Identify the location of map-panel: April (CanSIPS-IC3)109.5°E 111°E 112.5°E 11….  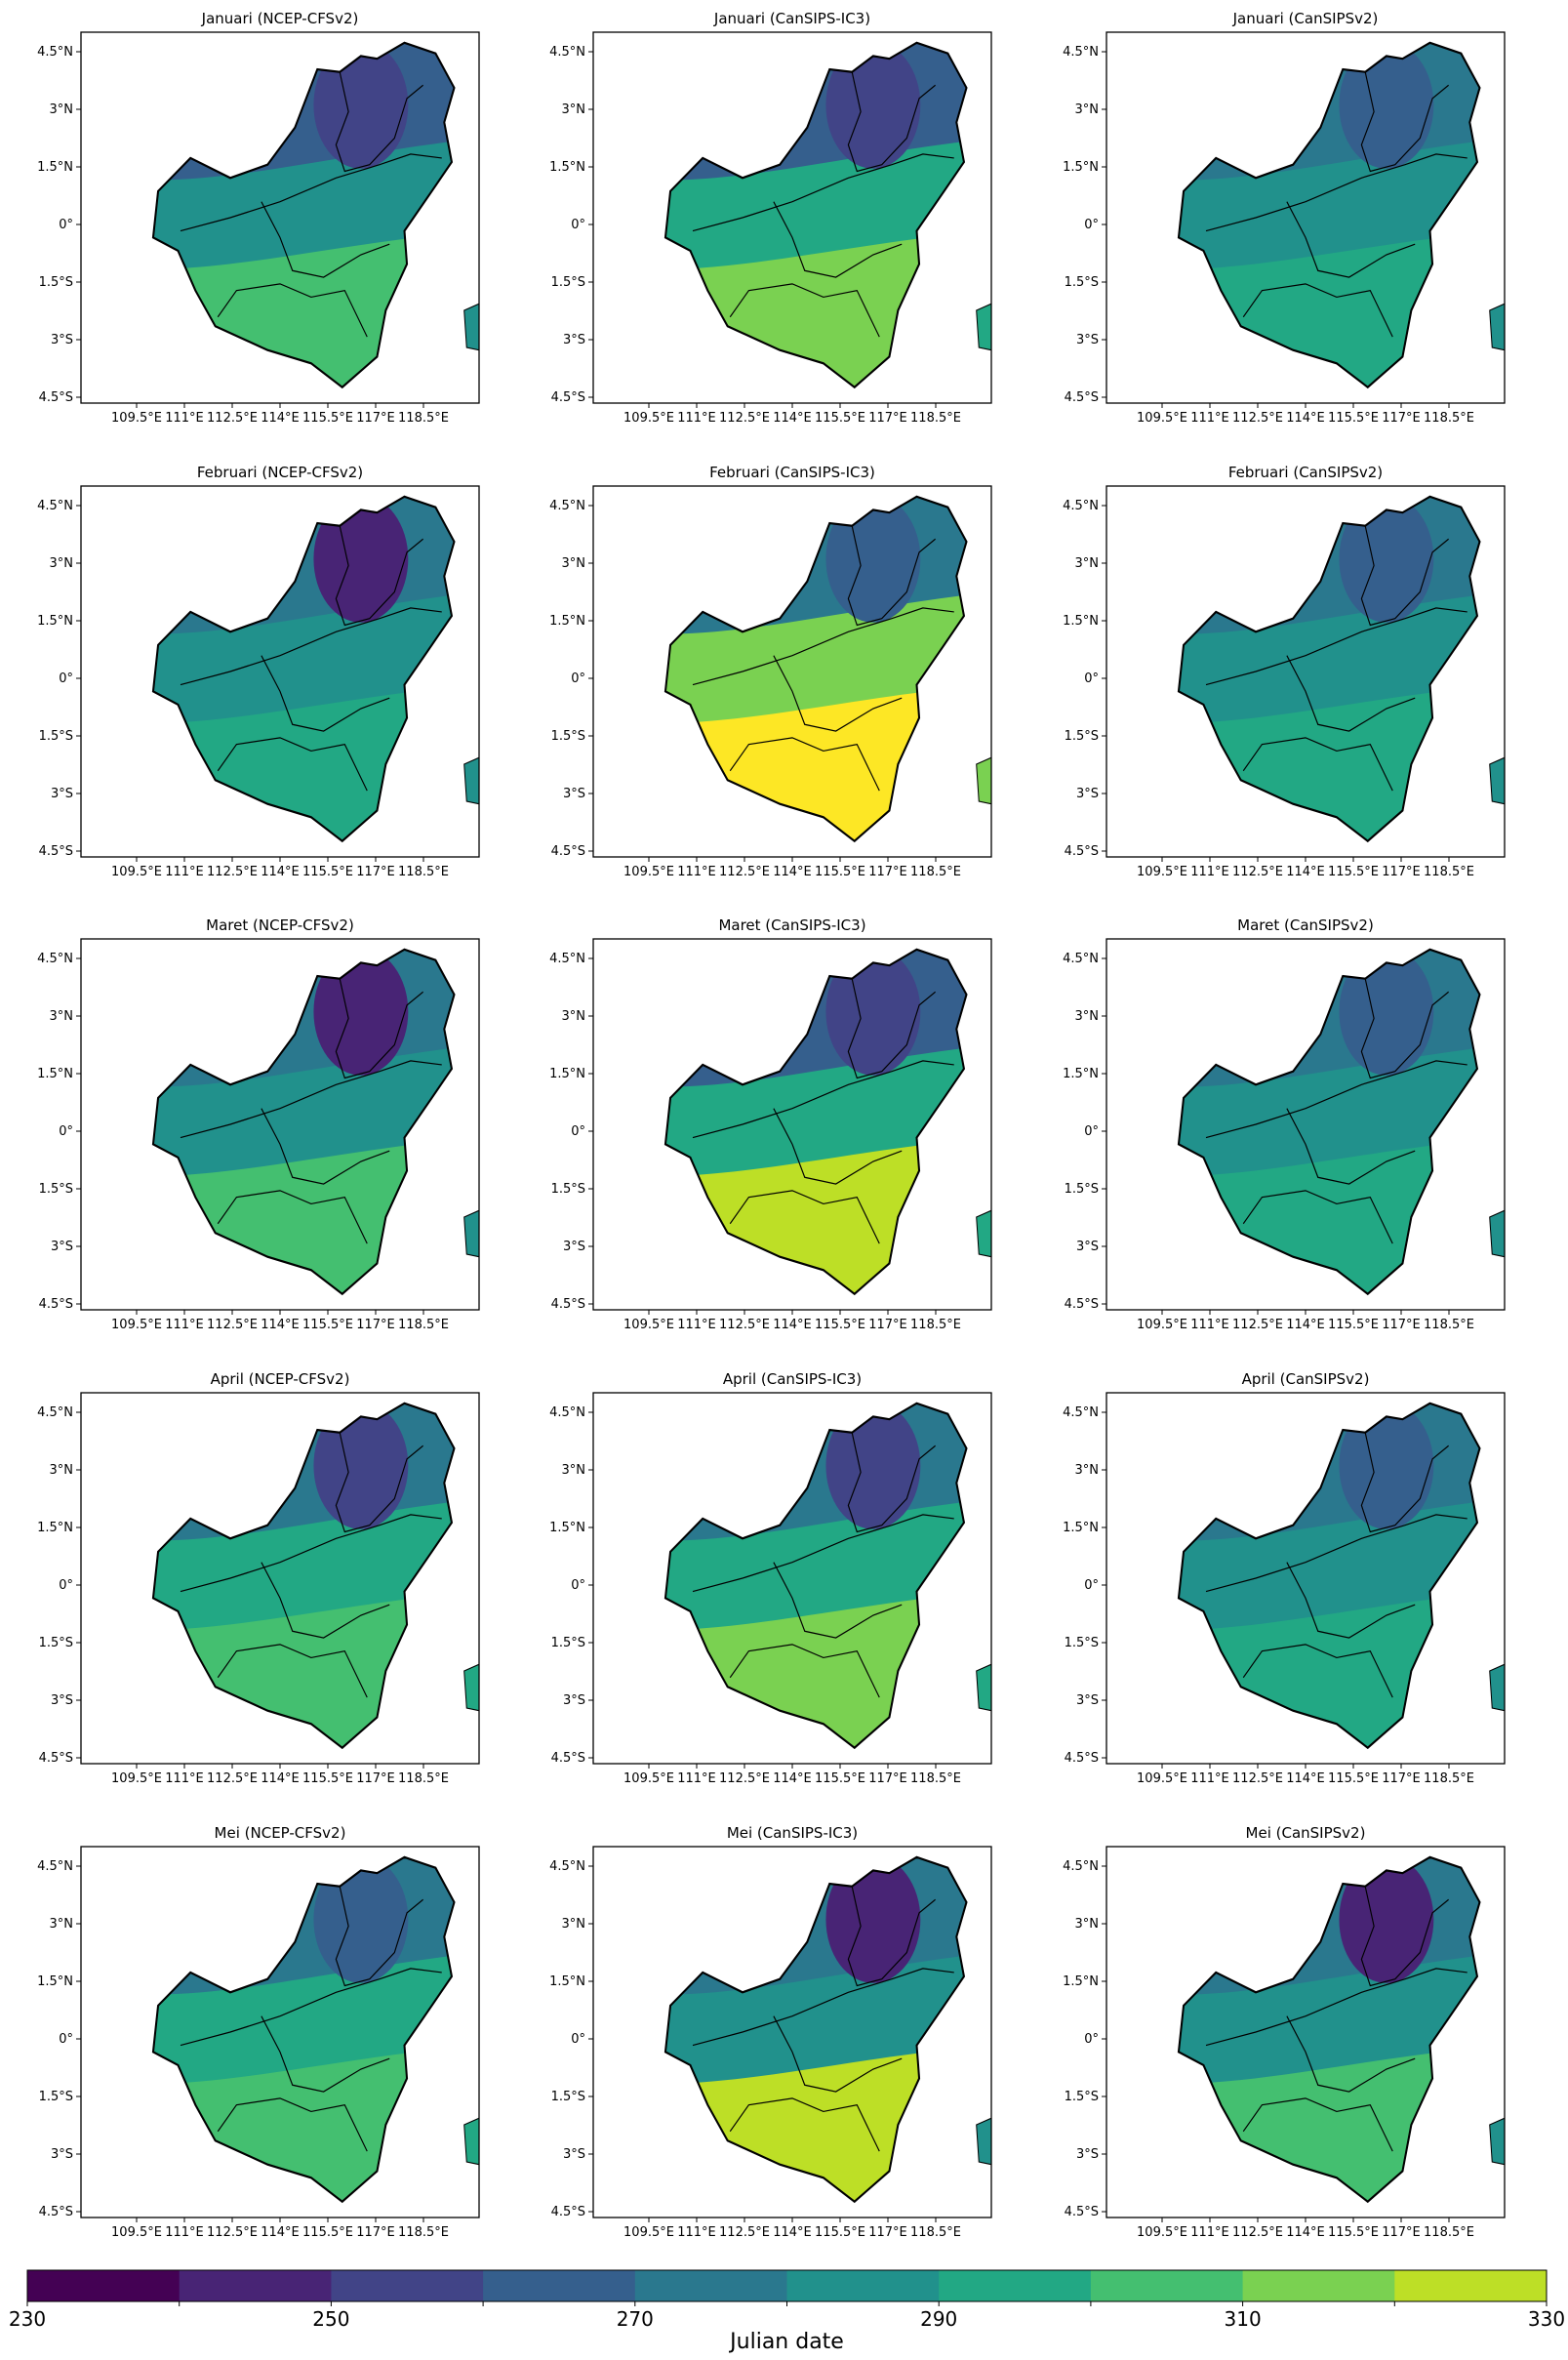
(770, 1578).